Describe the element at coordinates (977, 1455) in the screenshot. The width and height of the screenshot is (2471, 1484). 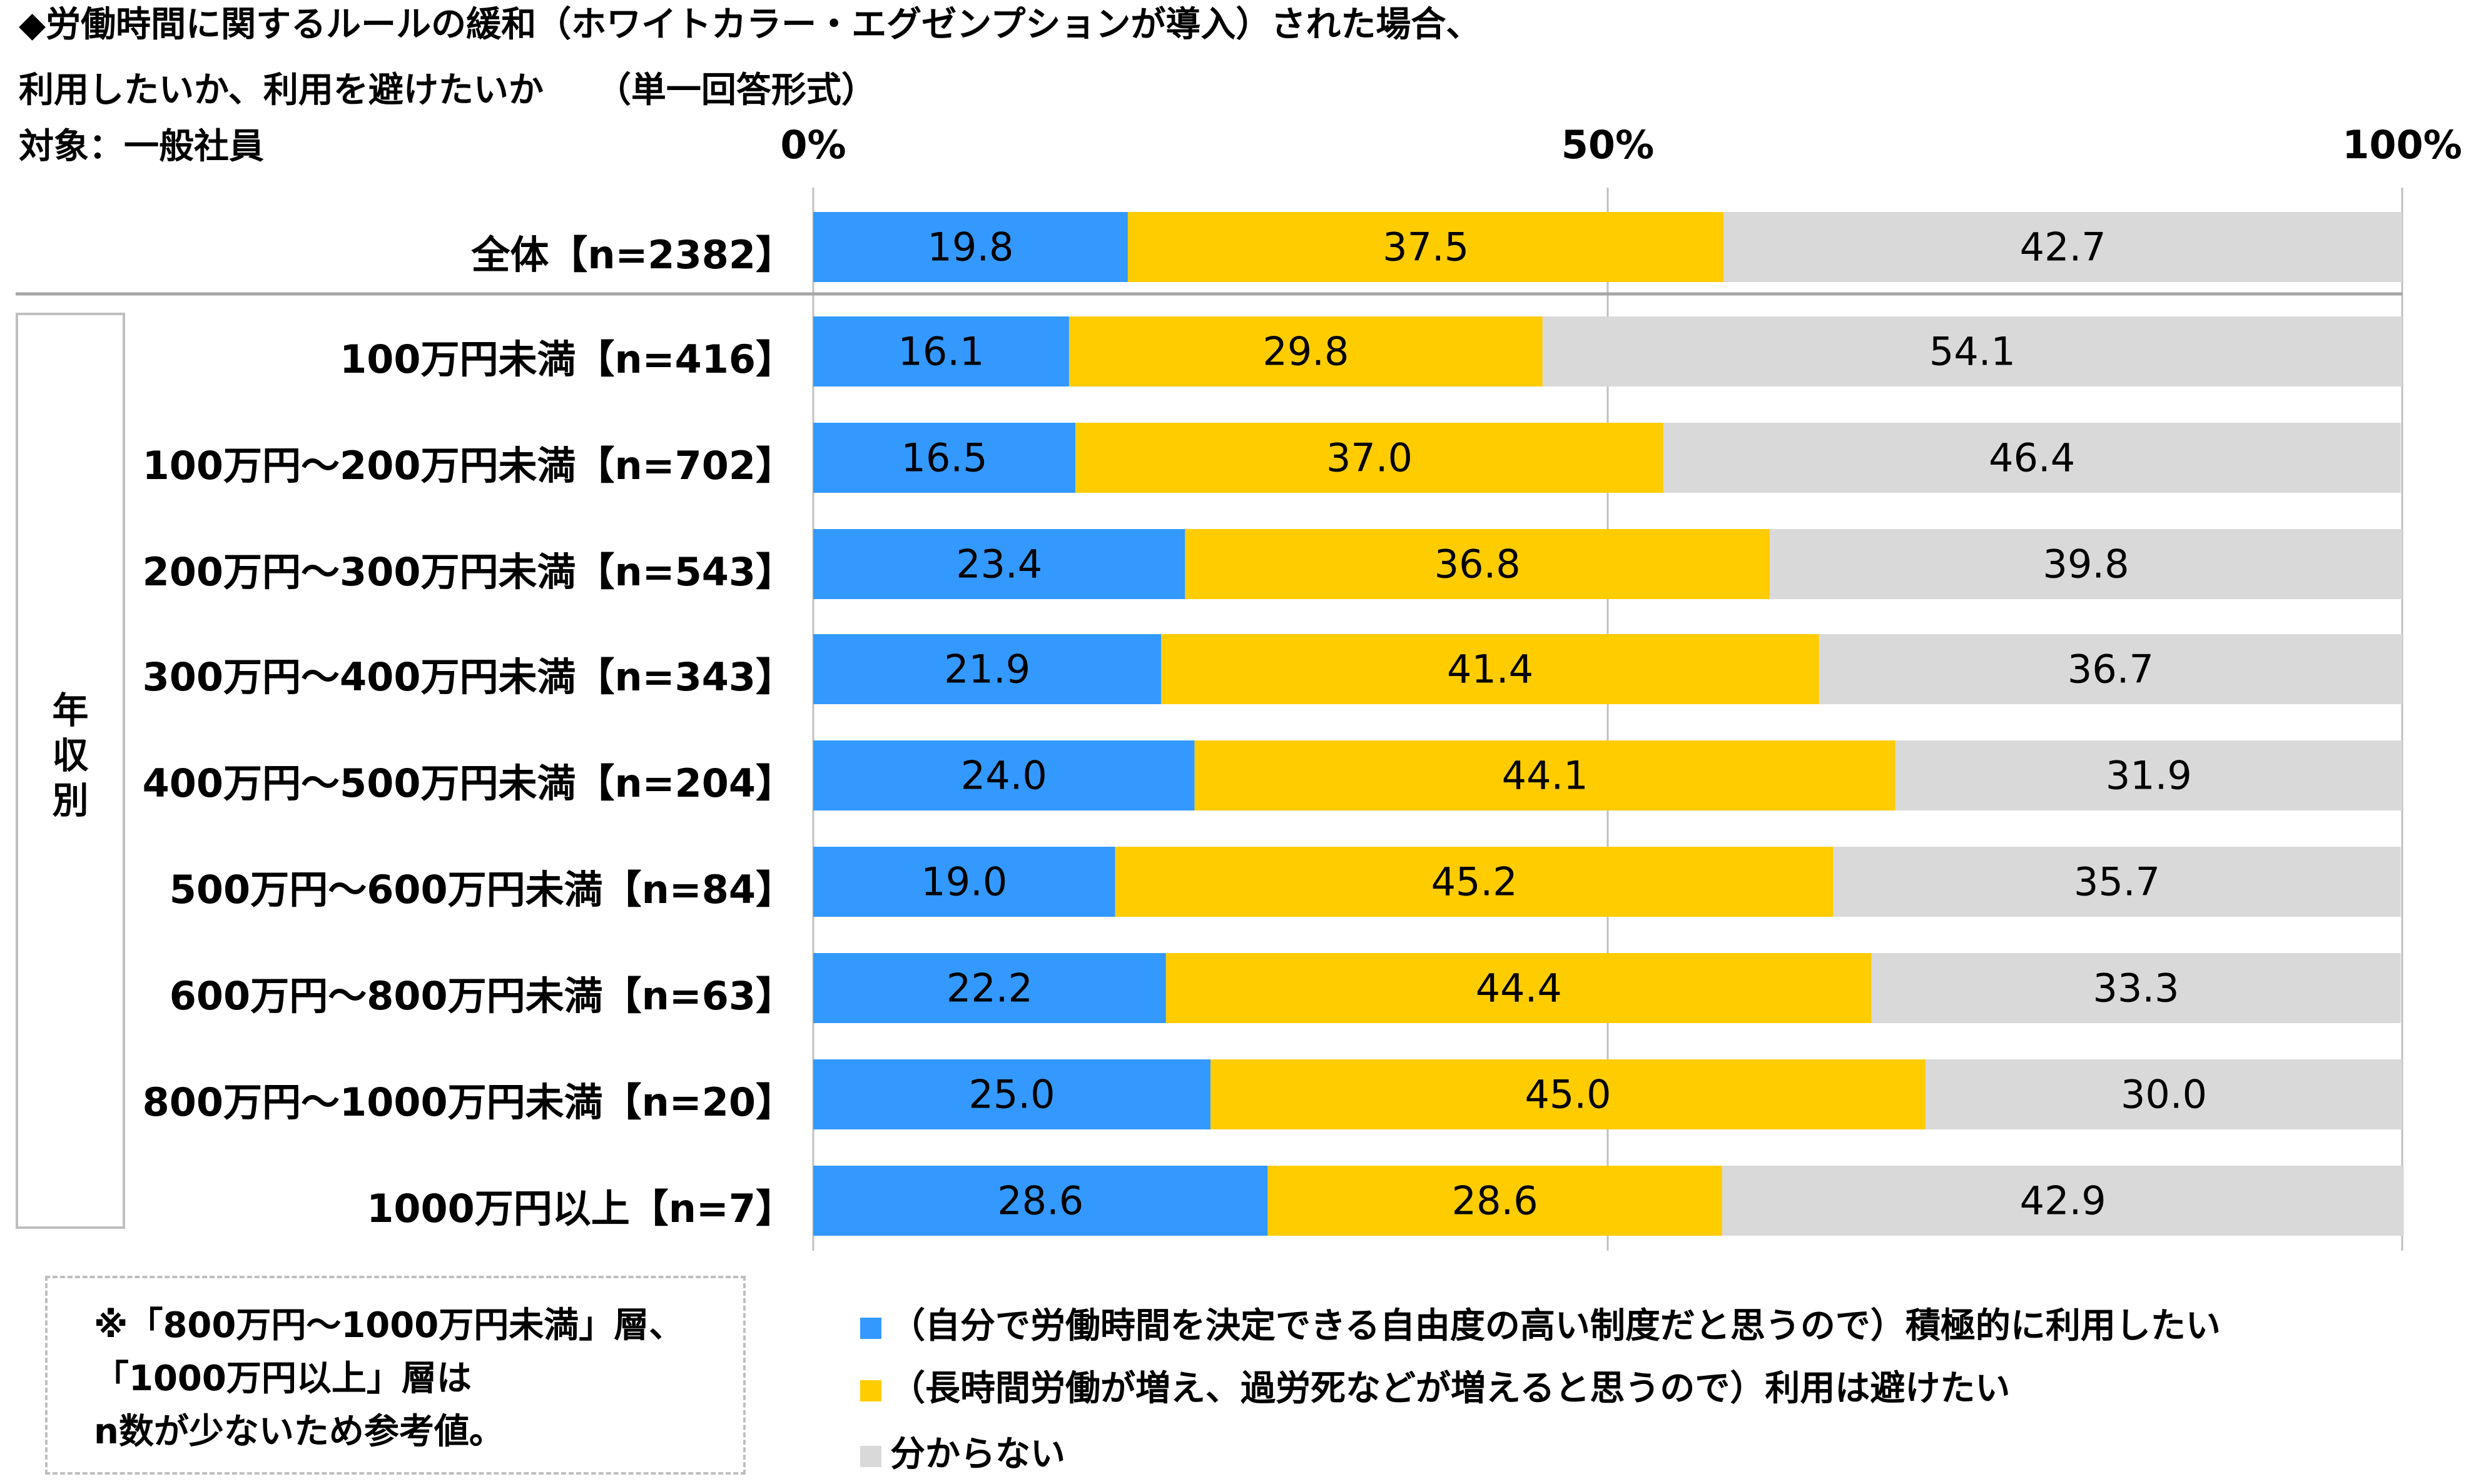
I see `legend-label: 分からない` at that location.